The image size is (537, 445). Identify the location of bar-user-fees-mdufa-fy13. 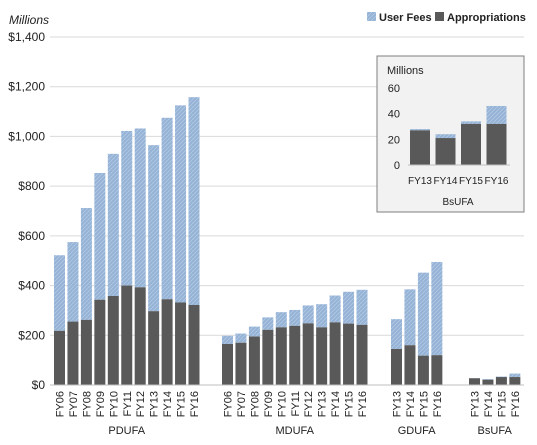
(321, 315).